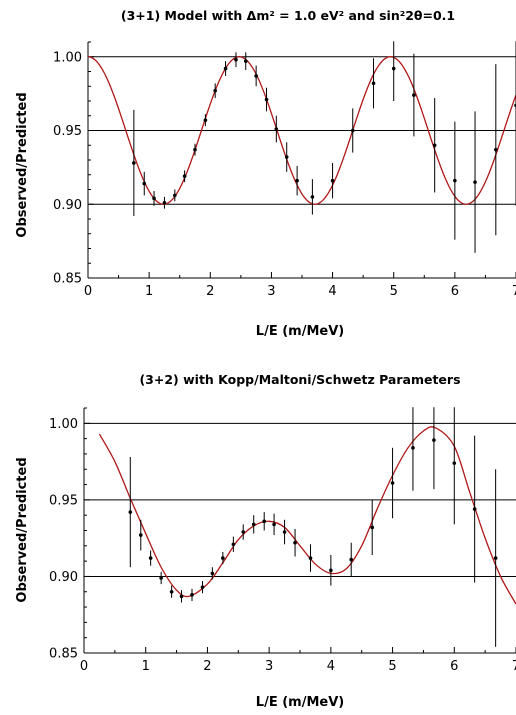 This screenshot has height=715, width=516. I want to click on x-axis-label: L/E (m/MeV), so click(300, 331).